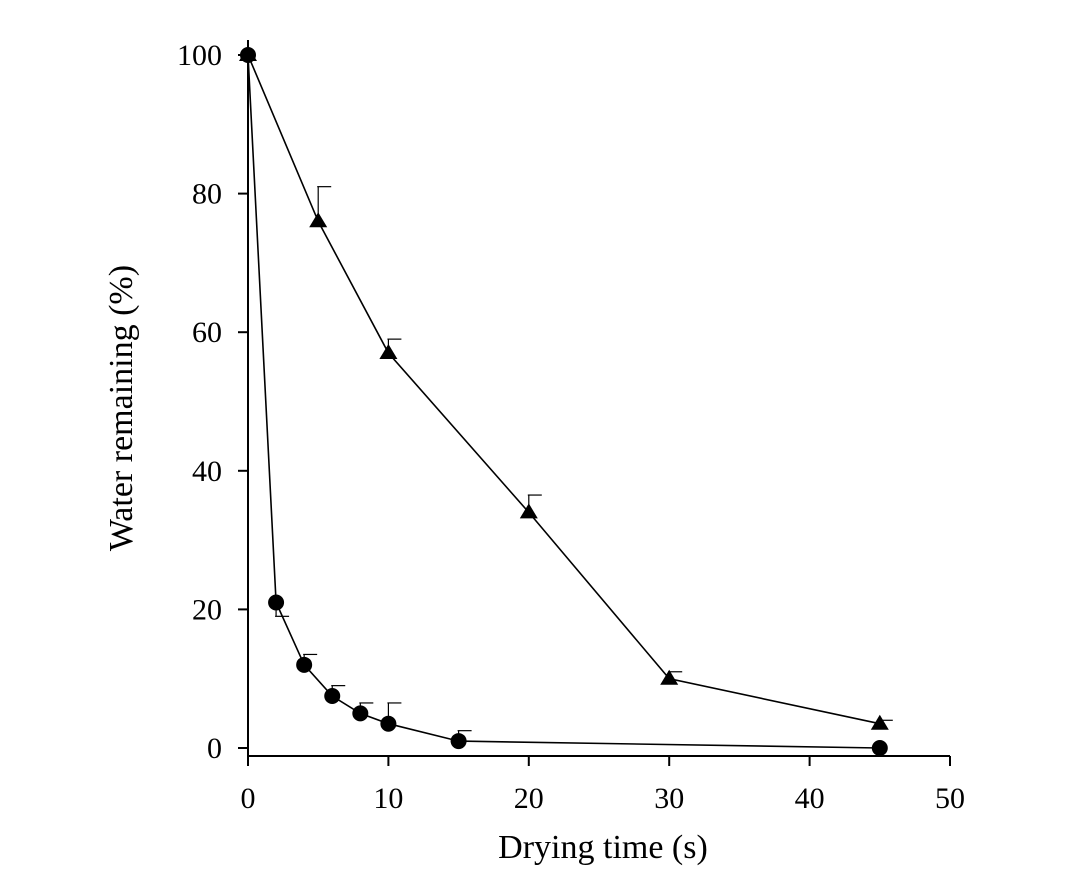 The width and height of the screenshot is (1080, 876). I want to click on x-tick-label-0: 0, so click(248, 798).